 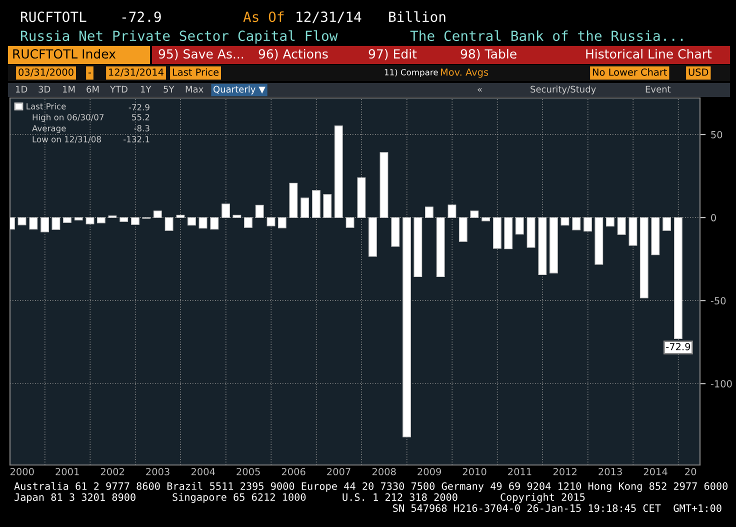 What do you see at coordinates (92, 89) in the screenshot?
I see `text: 6M` at bounding box center [92, 89].